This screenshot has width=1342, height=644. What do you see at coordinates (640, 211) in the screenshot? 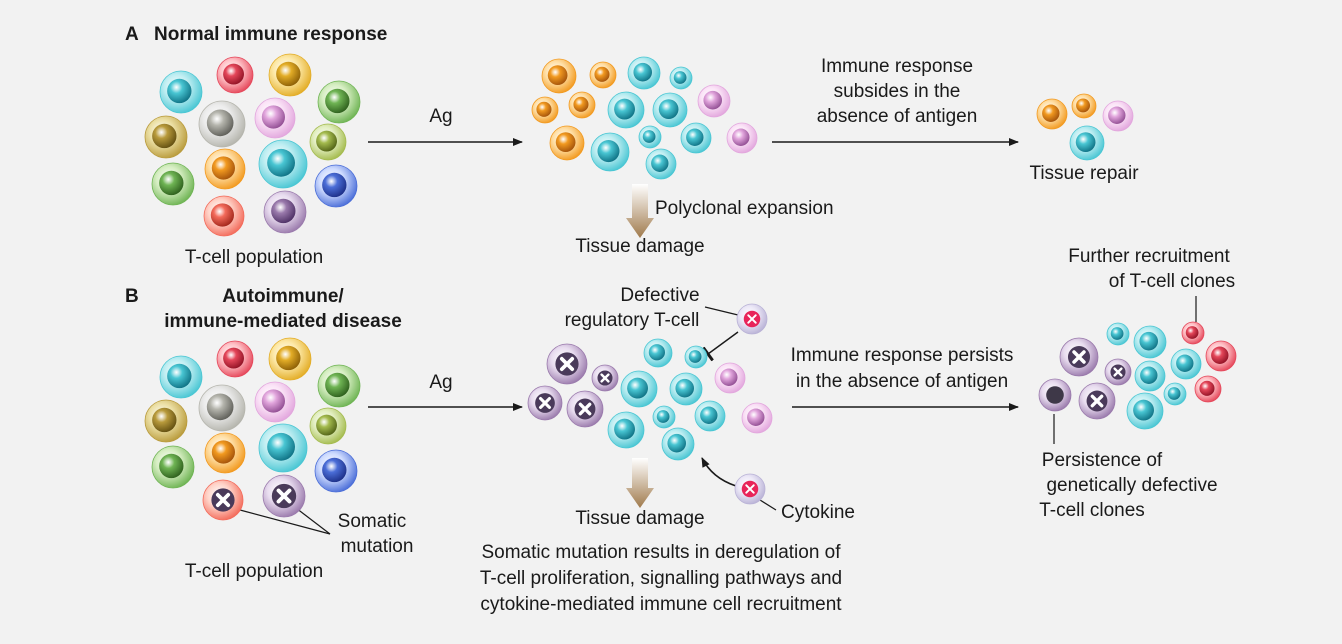
I see `panel-a-damage-arrow` at bounding box center [640, 211].